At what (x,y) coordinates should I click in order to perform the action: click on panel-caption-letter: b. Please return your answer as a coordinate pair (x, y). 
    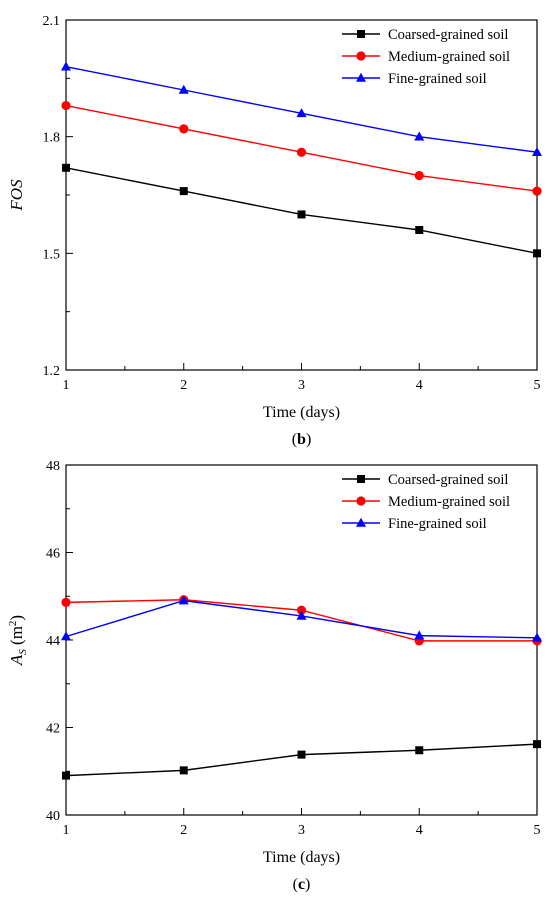
    Looking at the image, I should click on (301, 439).